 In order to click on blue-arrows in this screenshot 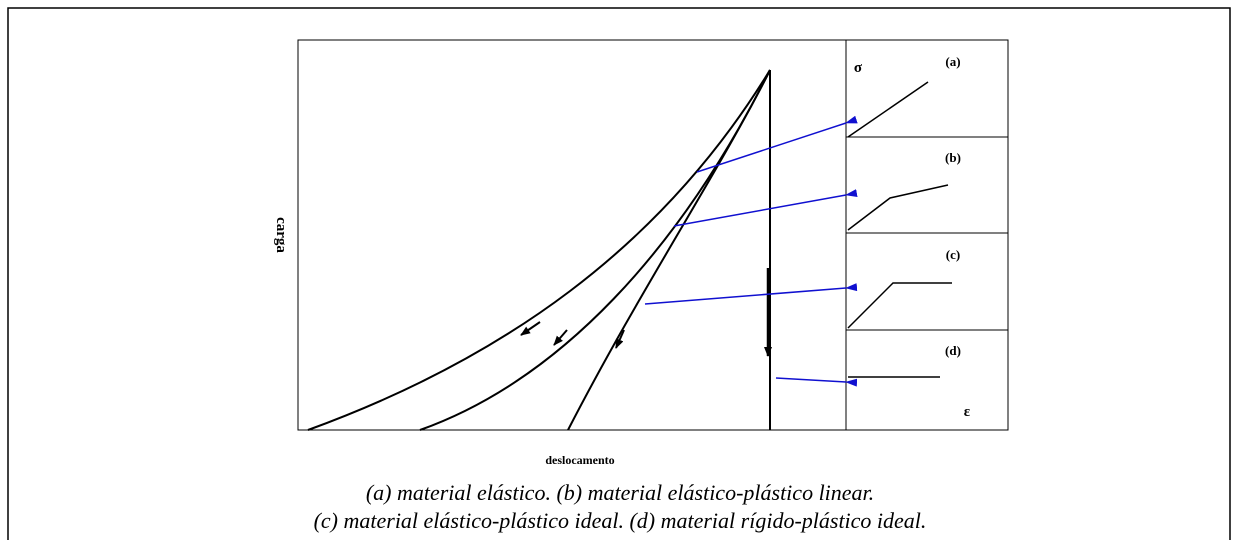, I will do `click(751, 251)`.